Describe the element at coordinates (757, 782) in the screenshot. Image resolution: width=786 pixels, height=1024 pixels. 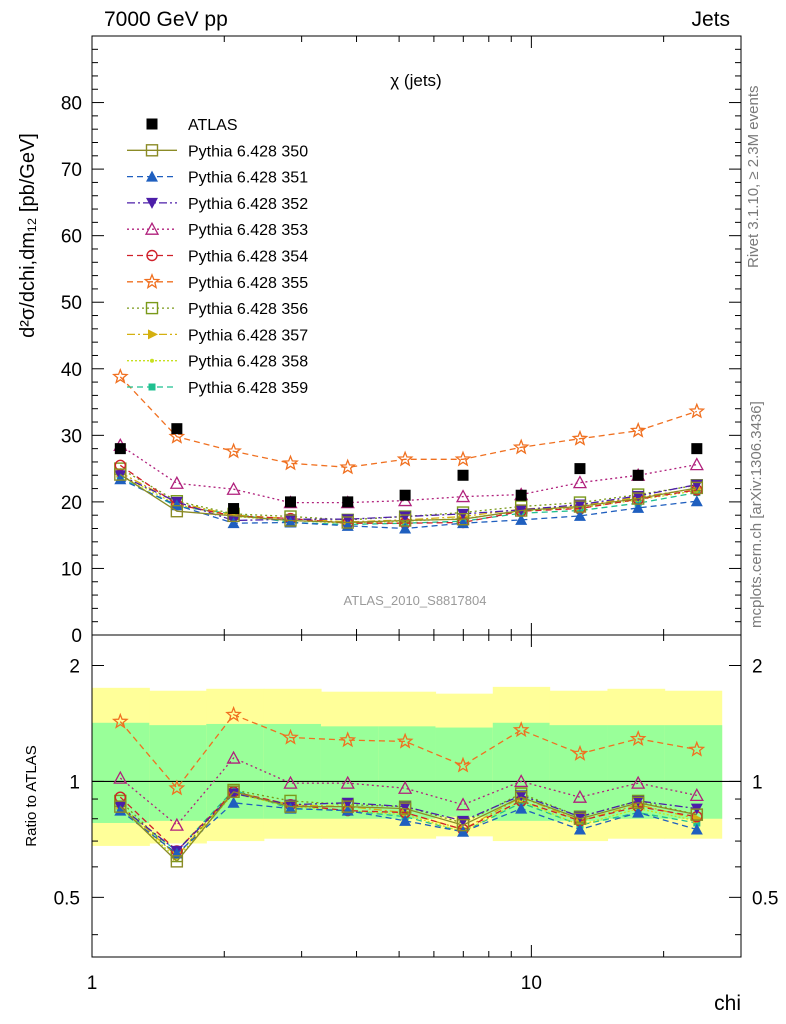
I see `ratio-y-tick-label-right: 1` at that location.